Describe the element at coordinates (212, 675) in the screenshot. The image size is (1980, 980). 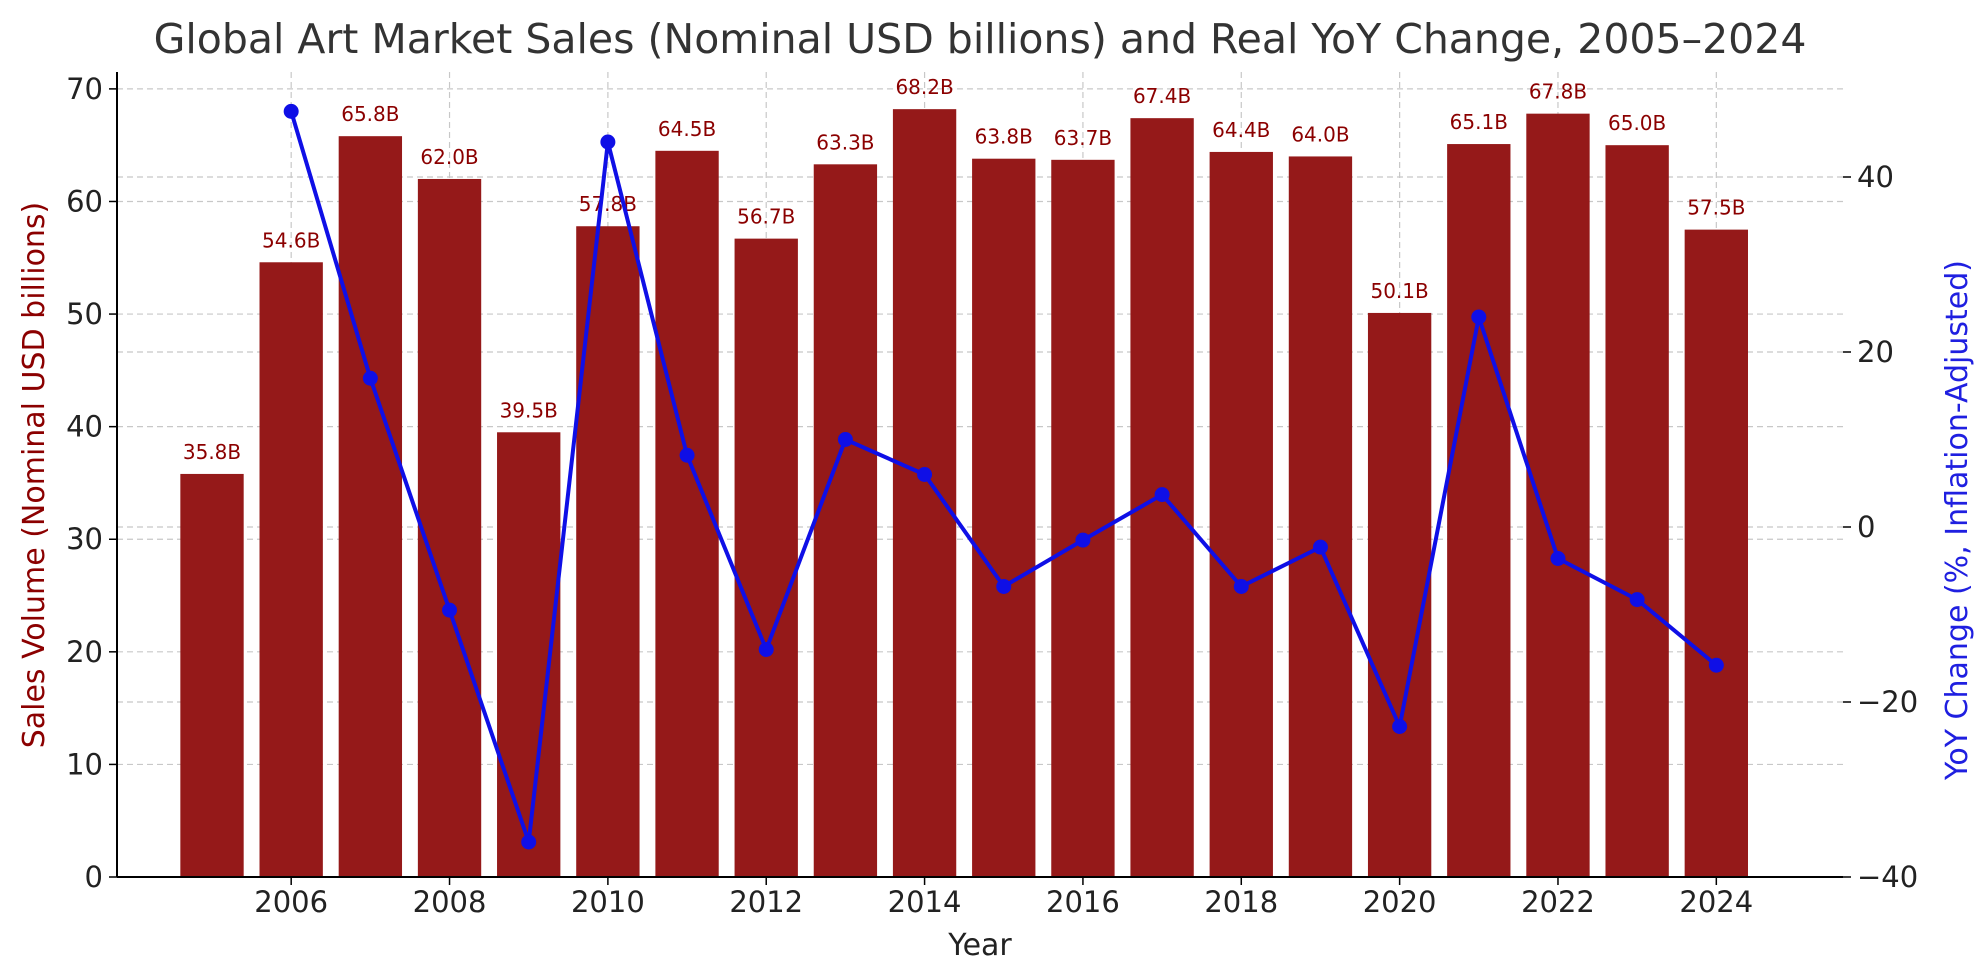
I see `bar-2005` at that location.